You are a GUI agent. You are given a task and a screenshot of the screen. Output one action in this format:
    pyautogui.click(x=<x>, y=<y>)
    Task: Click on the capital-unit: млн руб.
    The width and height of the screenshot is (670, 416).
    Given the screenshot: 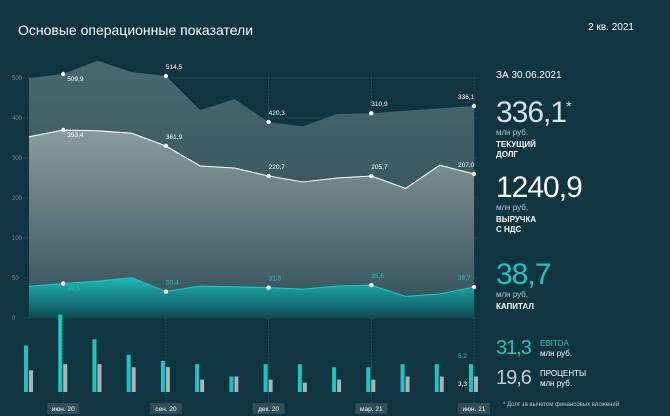 What is the action you would take?
    pyautogui.click(x=512, y=294)
    